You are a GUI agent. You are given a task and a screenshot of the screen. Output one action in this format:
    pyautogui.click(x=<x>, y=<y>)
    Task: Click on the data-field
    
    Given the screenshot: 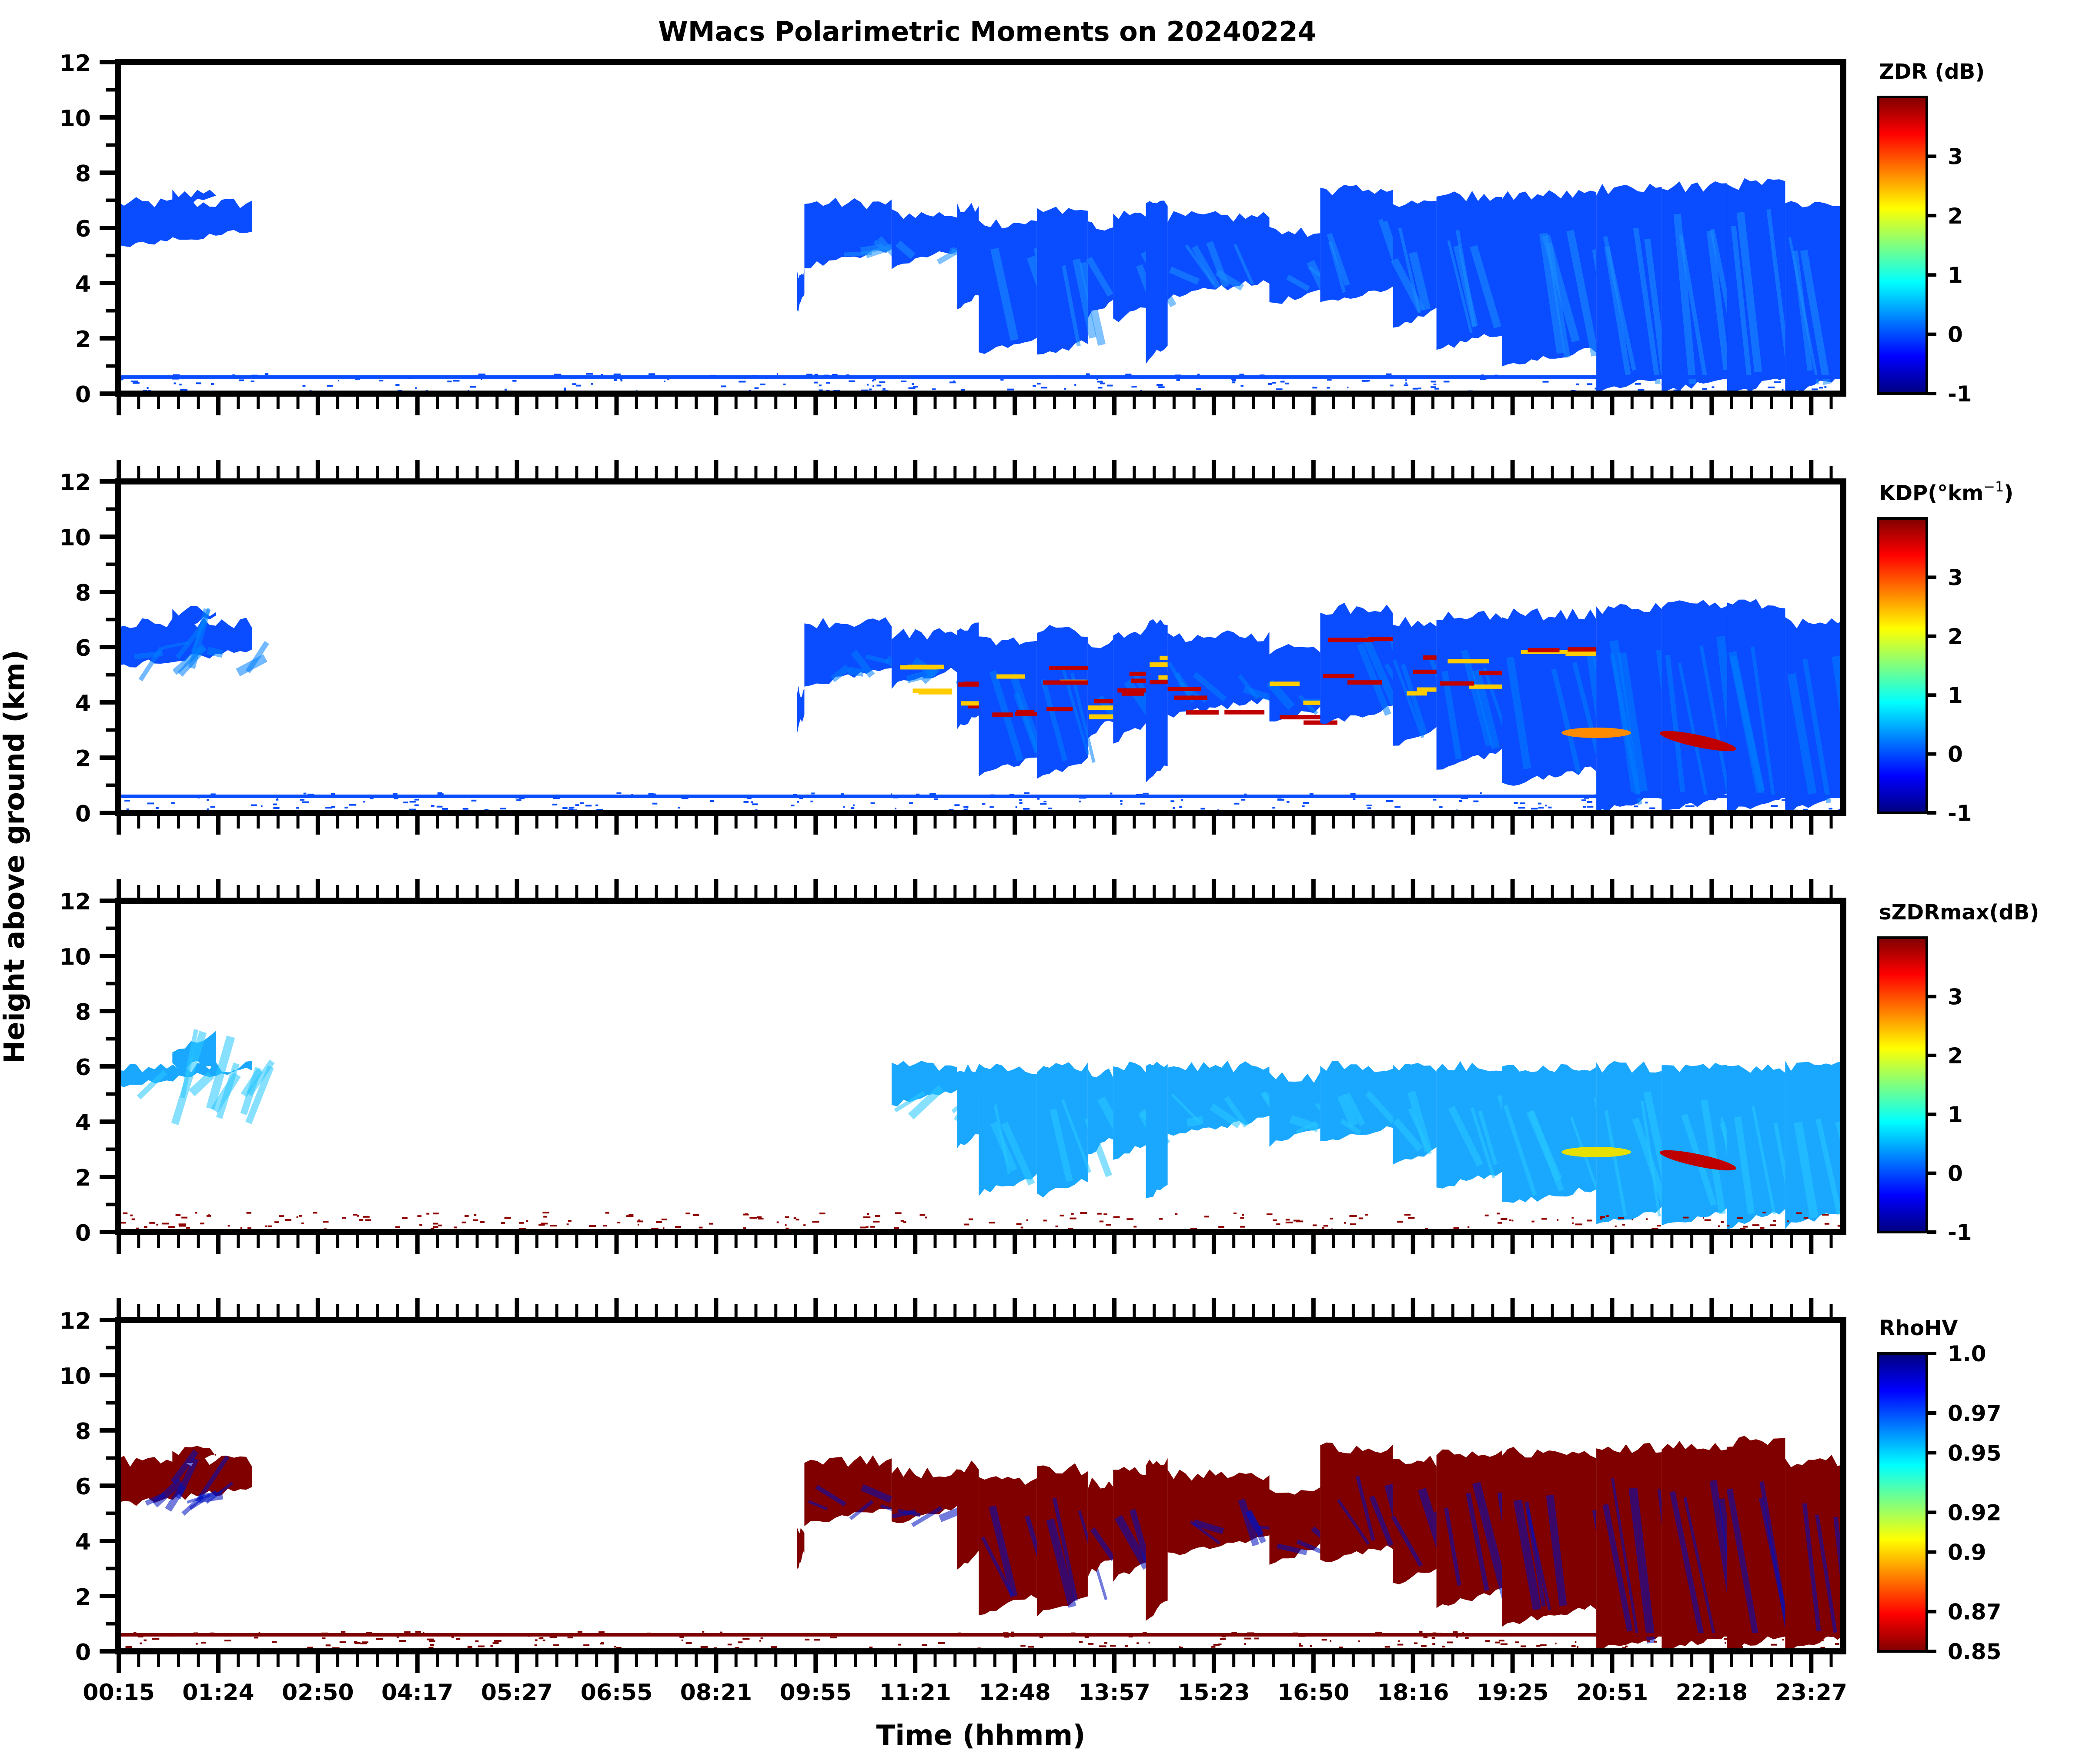 What is the action you would take?
    pyautogui.click(x=980, y=1543)
    